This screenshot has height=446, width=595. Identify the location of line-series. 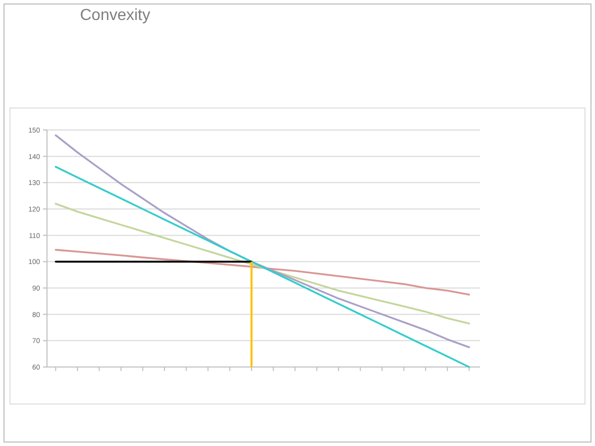
(262, 272).